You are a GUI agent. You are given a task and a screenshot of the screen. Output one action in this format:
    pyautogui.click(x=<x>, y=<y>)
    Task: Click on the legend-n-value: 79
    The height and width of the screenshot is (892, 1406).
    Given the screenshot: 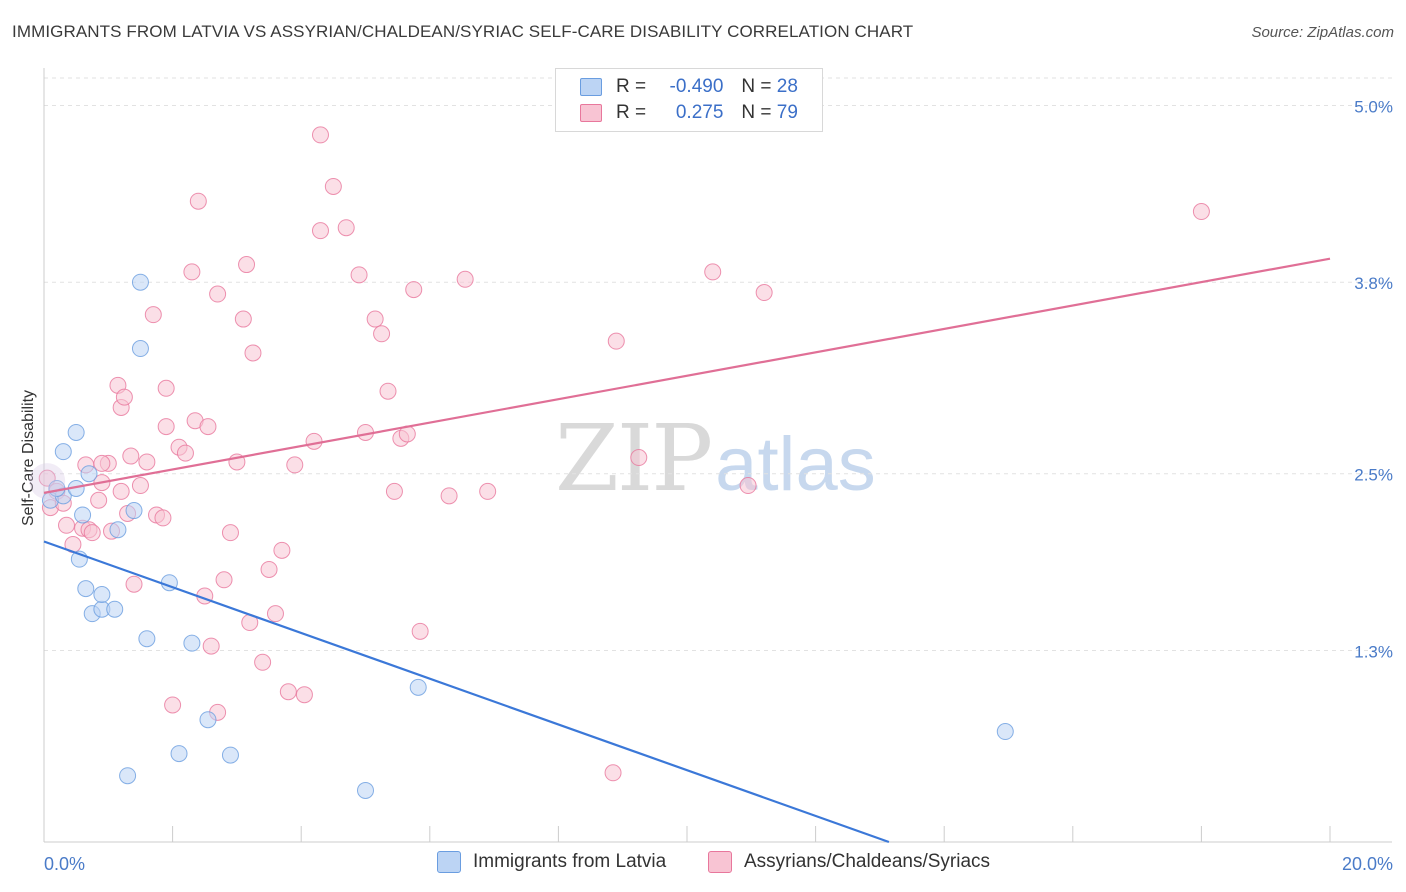 What is the action you would take?
    pyautogui.click(x=787, y=112)
    